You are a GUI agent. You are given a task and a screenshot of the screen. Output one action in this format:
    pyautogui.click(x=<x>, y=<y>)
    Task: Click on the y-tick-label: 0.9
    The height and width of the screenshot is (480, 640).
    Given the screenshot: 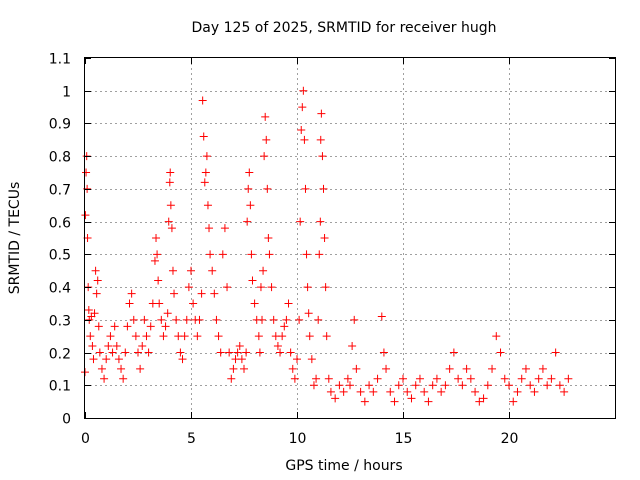 What is the action you would take?
    pyautogui.click(x=60, y=125)
    